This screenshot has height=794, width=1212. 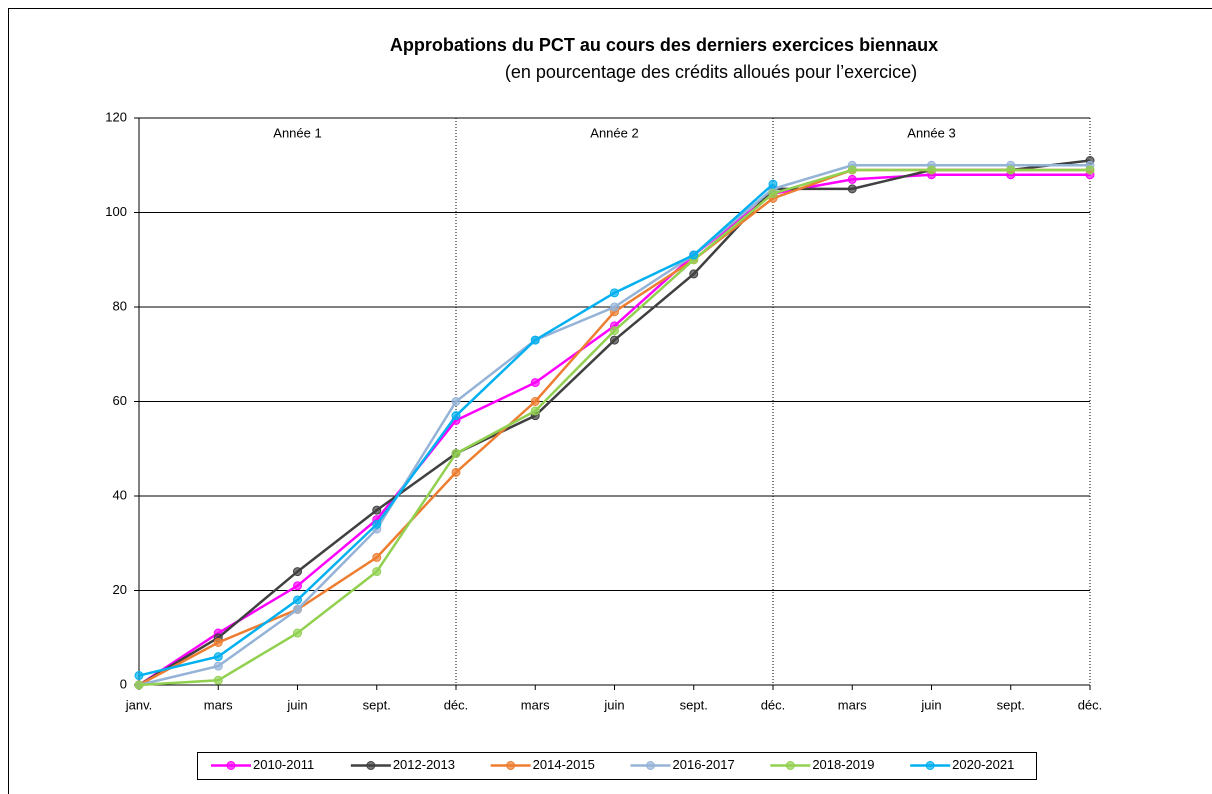 What do you see at coordinates (120, 400) in the screenshot?
I see `y-tick-label: 60` at bounding box center [120, 400].